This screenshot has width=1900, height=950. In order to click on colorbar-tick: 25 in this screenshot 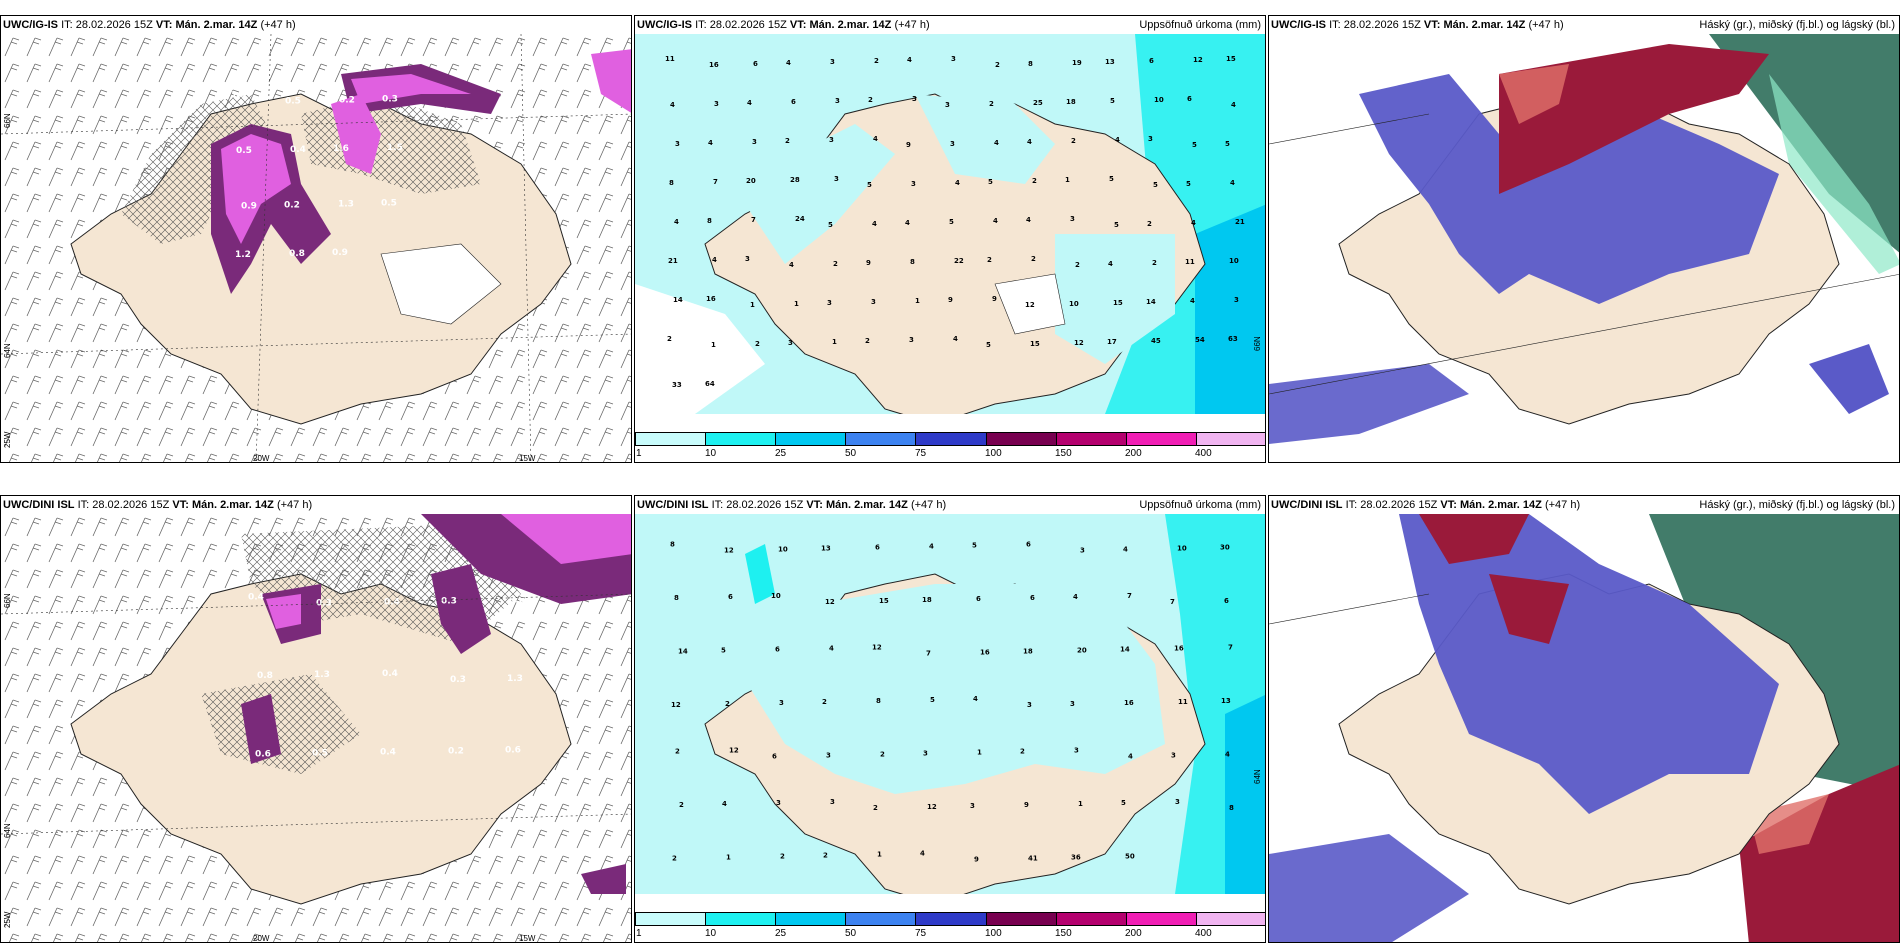, I will do `click(781, 933)`.